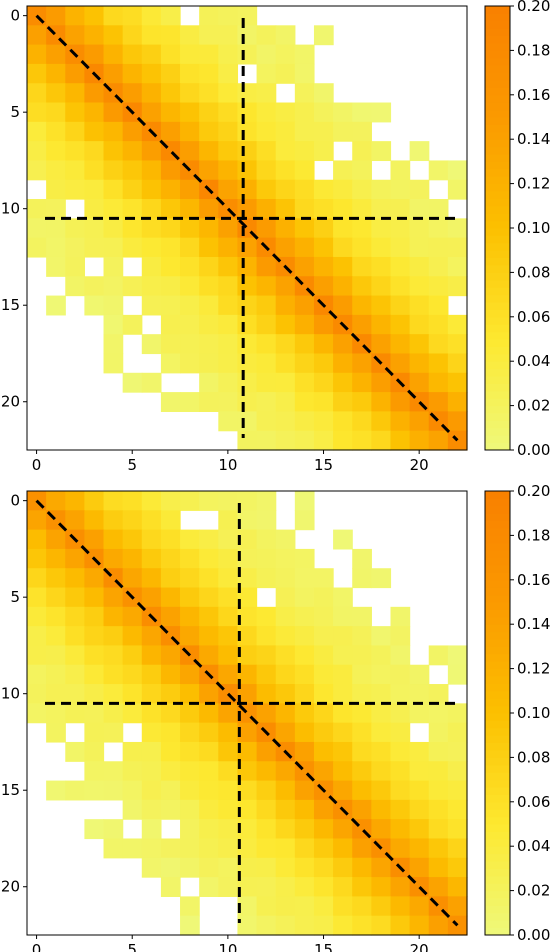  I want to click on y-tick-label: 0, so click(15, 16).